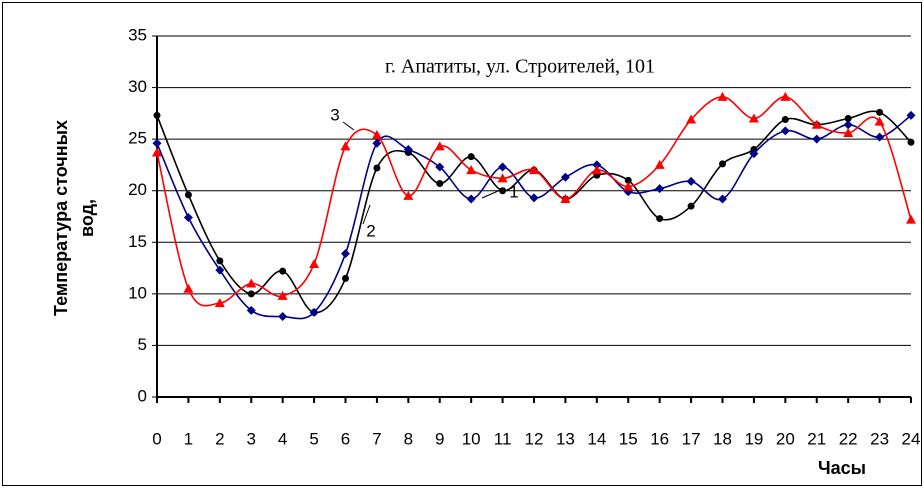  Describe the element at coordinates (156, 438) in the screenshot. I see `x-tick-label: 0` at that location.